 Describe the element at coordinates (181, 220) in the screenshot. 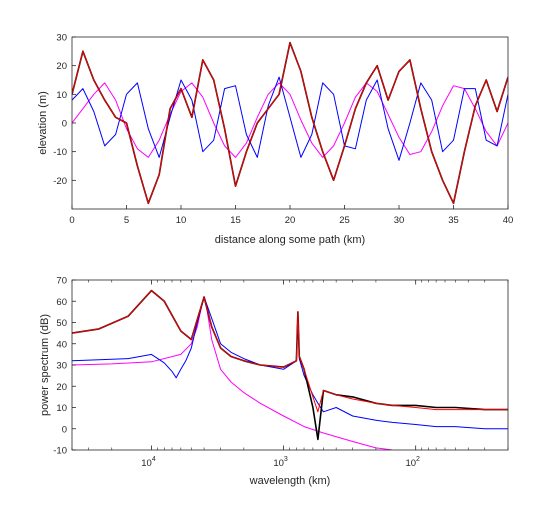

I see `top-x-tick-label: 10` at that location.